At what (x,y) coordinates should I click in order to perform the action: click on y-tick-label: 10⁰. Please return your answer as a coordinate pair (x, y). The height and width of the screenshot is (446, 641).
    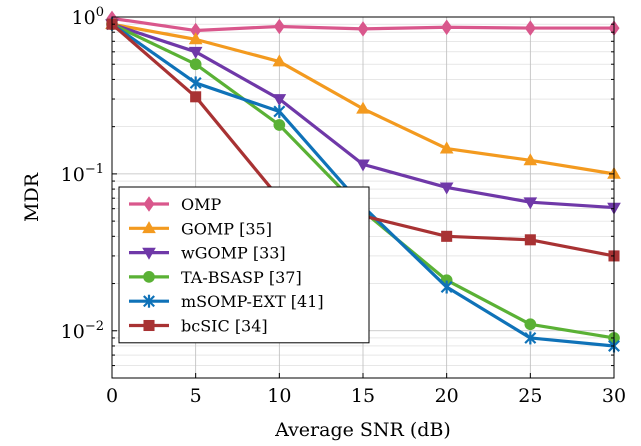
    Looking at the image, I should click on (88, 17).